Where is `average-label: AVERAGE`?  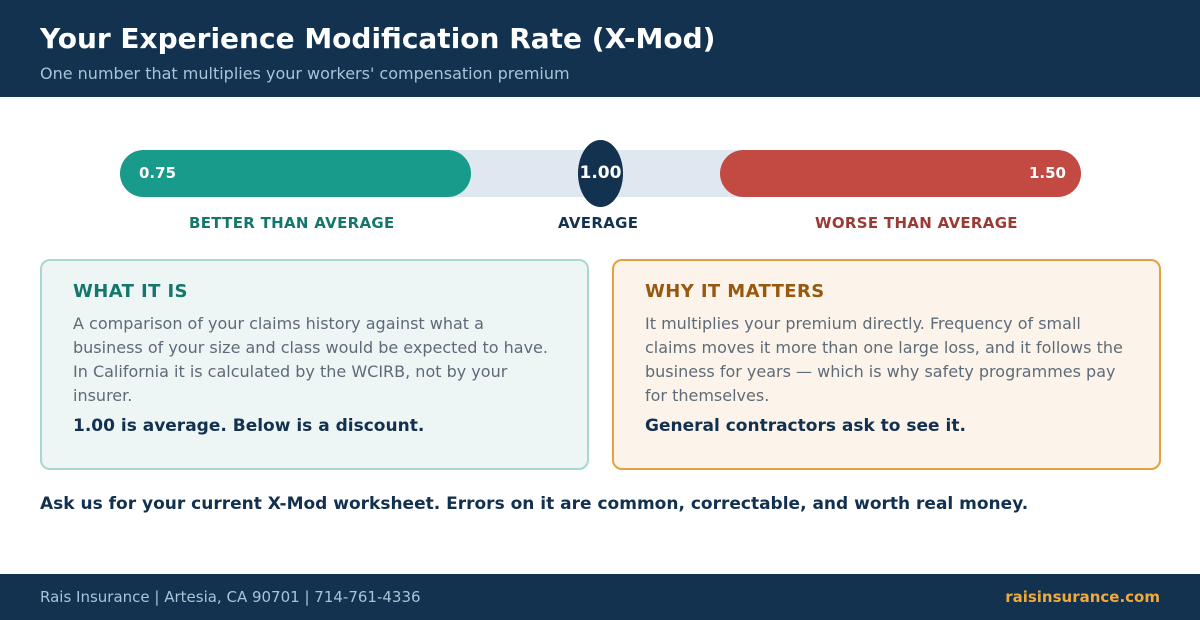
average-label: AVERAGE is located at coordinates (598, 223).